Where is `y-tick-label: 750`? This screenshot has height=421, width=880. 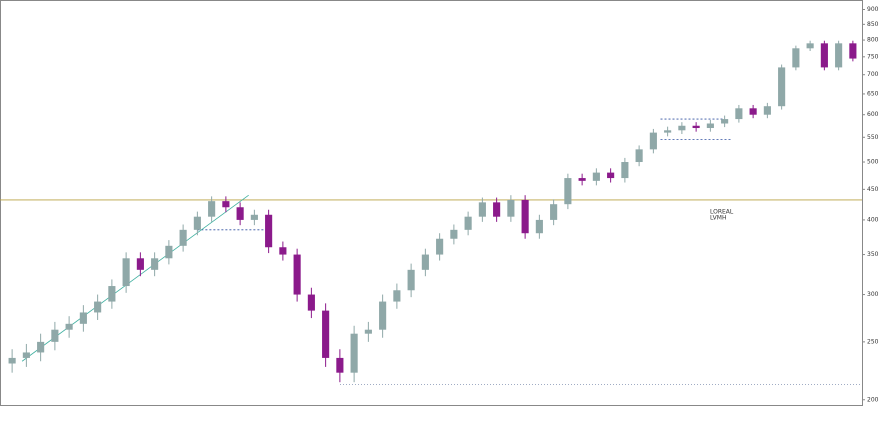 y-tick-label: 750 is located at coordinates (873, 56).